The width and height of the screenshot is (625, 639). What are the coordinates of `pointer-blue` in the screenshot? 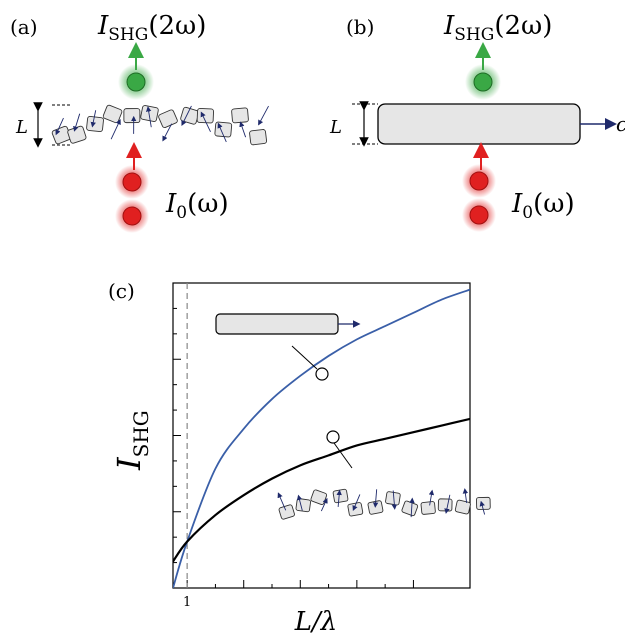 It's located at (304, 357).